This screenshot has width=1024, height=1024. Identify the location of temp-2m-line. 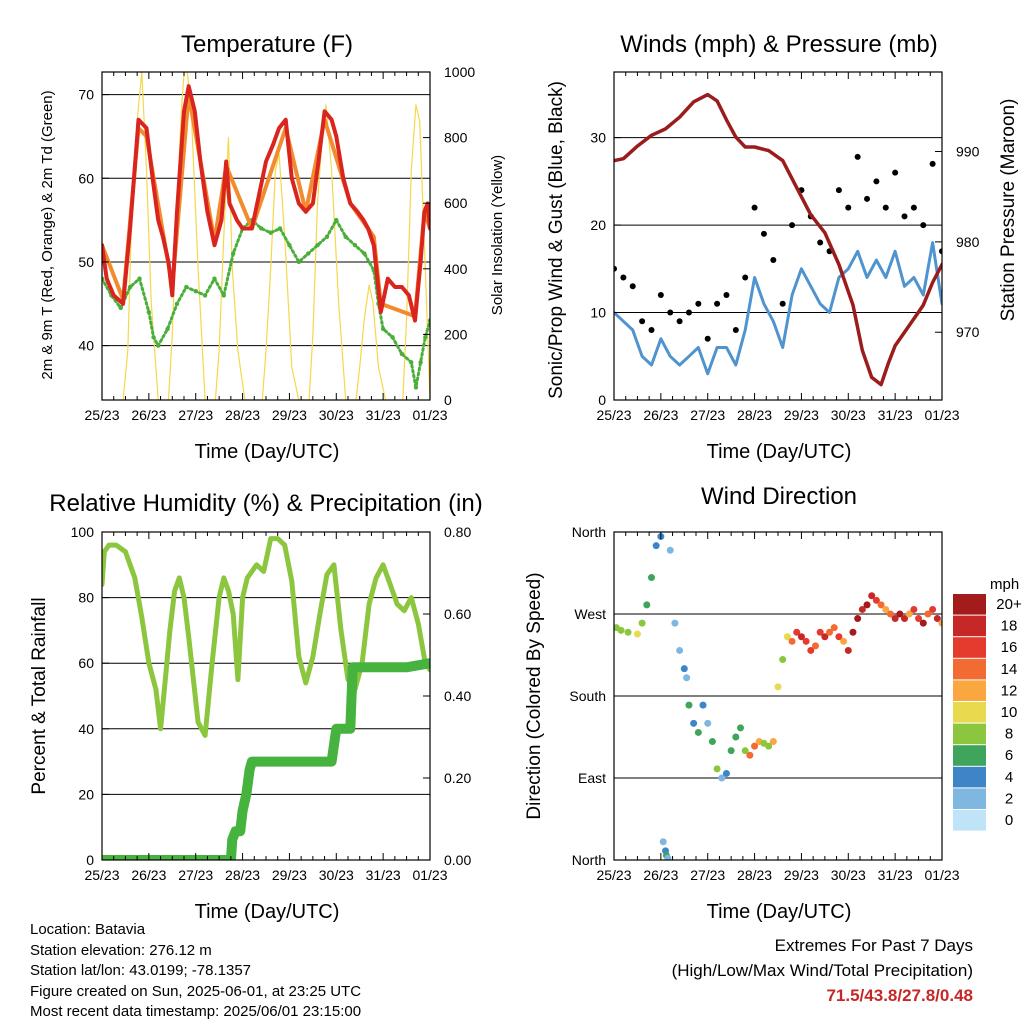
(266, 203).